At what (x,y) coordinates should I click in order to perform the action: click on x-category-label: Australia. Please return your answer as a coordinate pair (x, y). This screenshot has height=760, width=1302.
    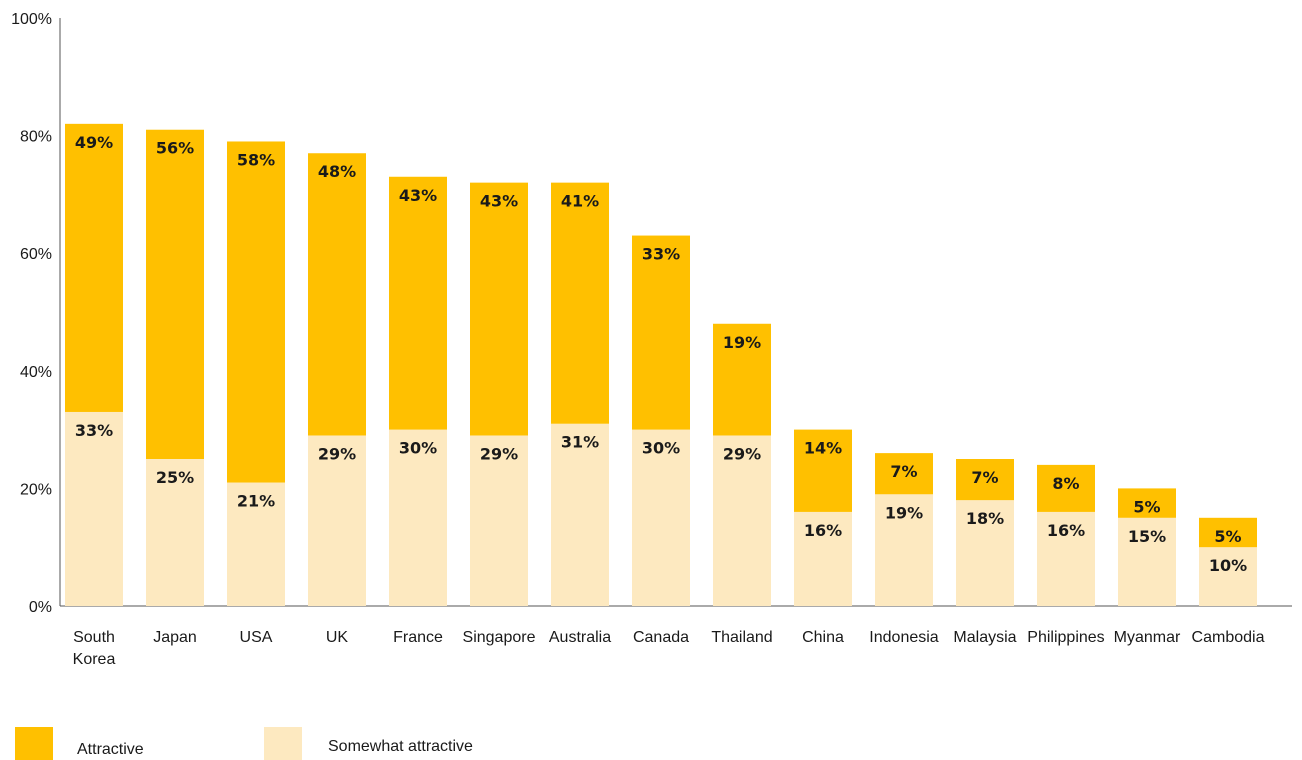
    Looking at the image, I should click on (580, 637).